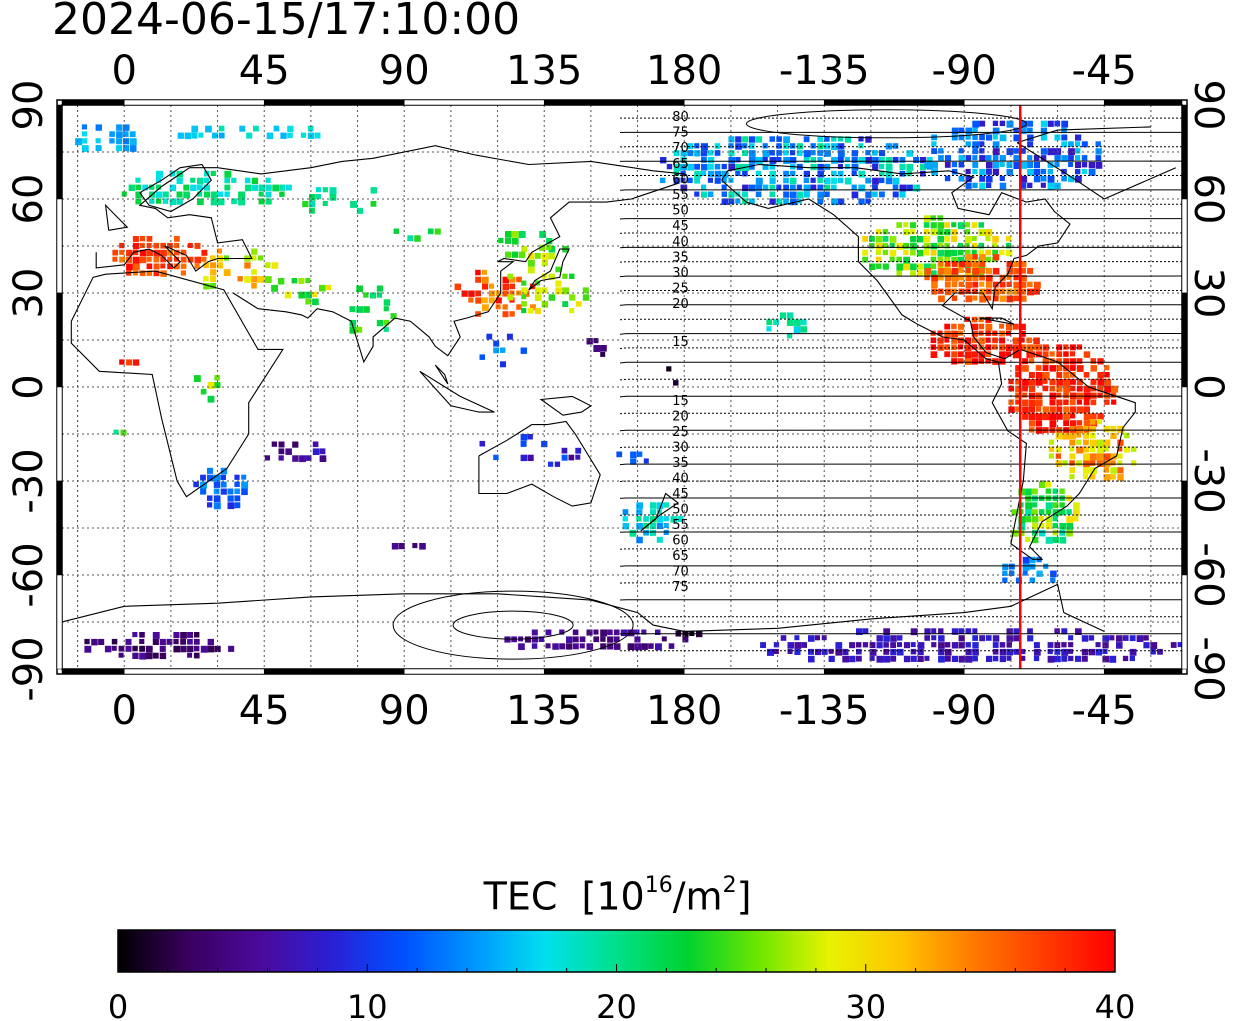  What do you see at coordinates (93, 671) in the screenshot?
I see `frame-bar-bottom` at bounding box center [93, 671].